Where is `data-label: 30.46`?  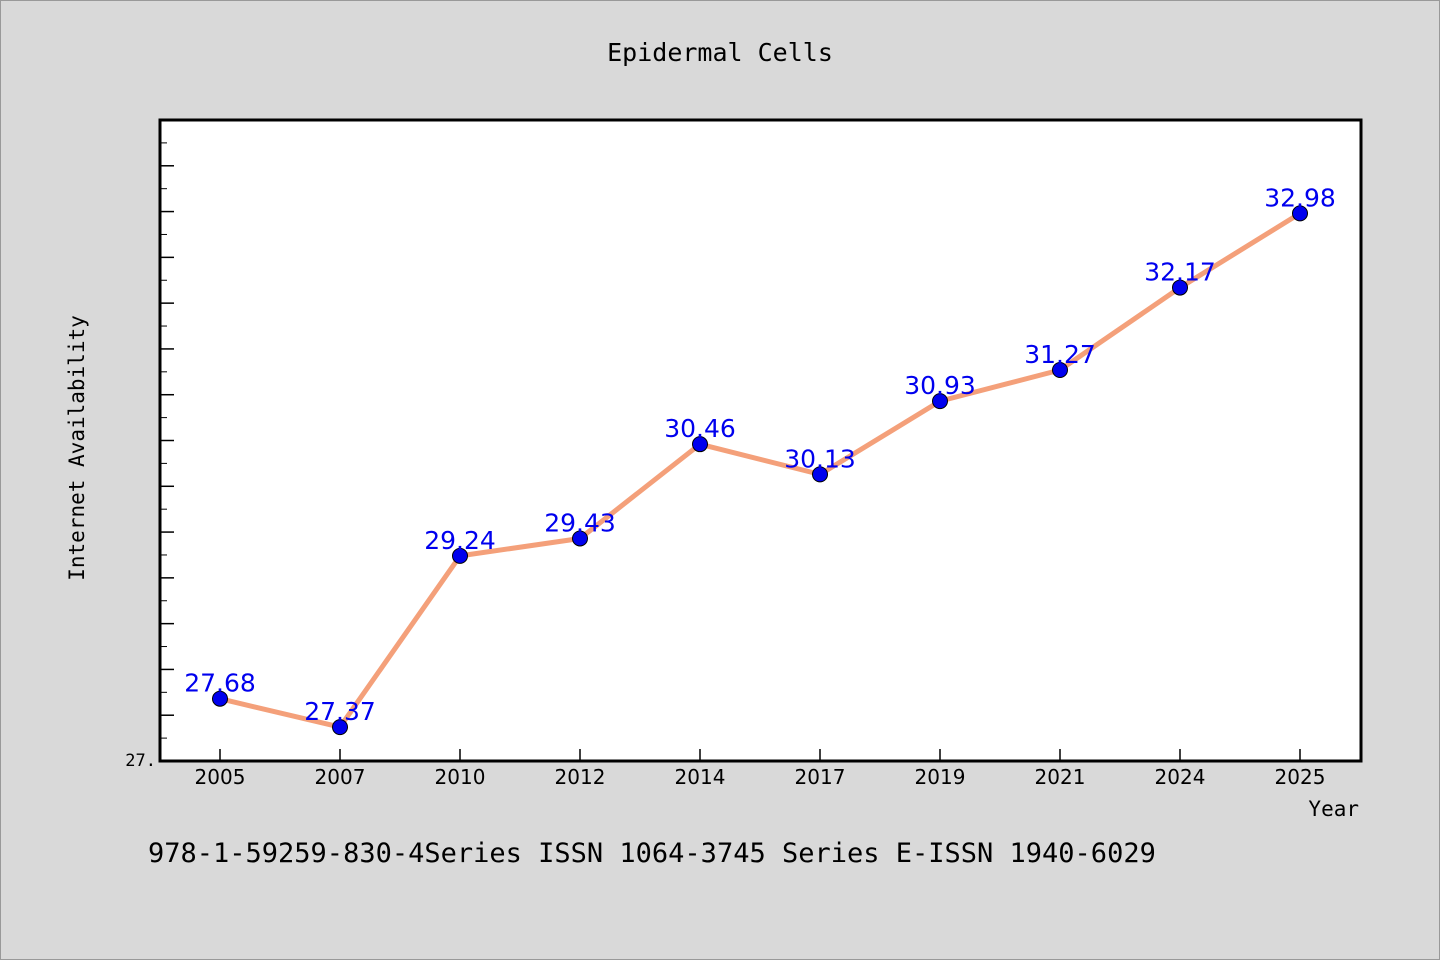
data-label: 30.46 is located at coordinates (700, 428).